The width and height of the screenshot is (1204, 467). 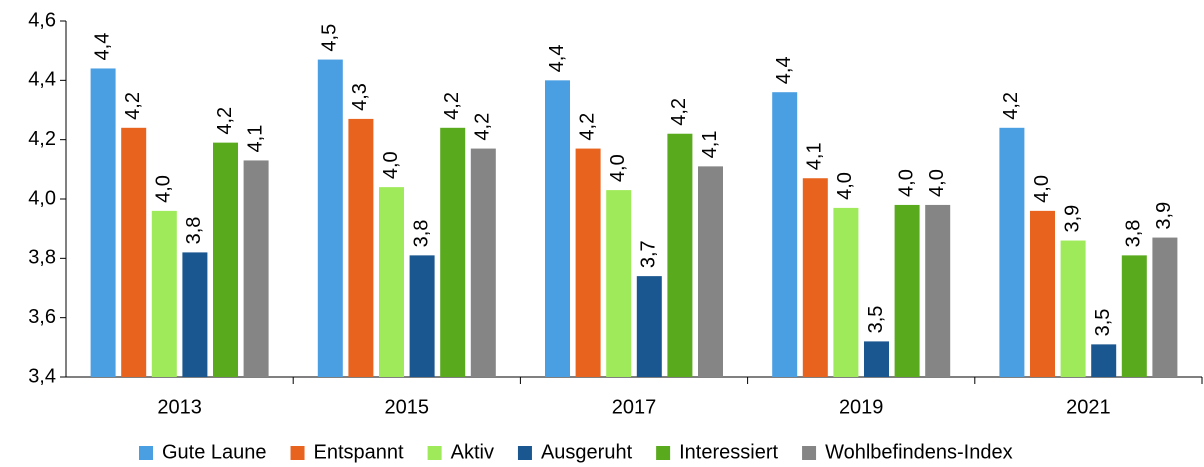 What do you see at coordinates (359, 452) in the screenshot?
I see `legend-label: Entspannt` at bounding box center [359, 452].